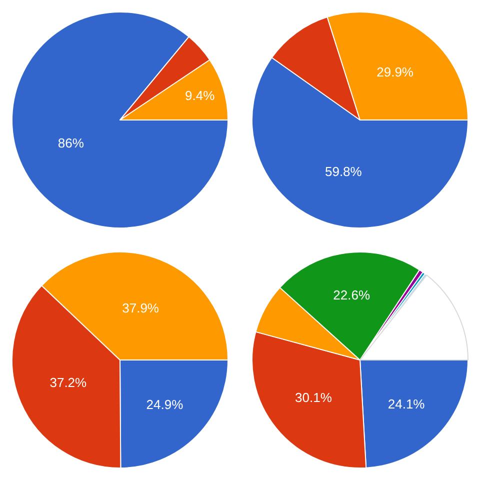 The image size is (480, 480). Describe the element at coordinates (351, 295) in the screenshot. I see `data-label: 22.6%` at that location.